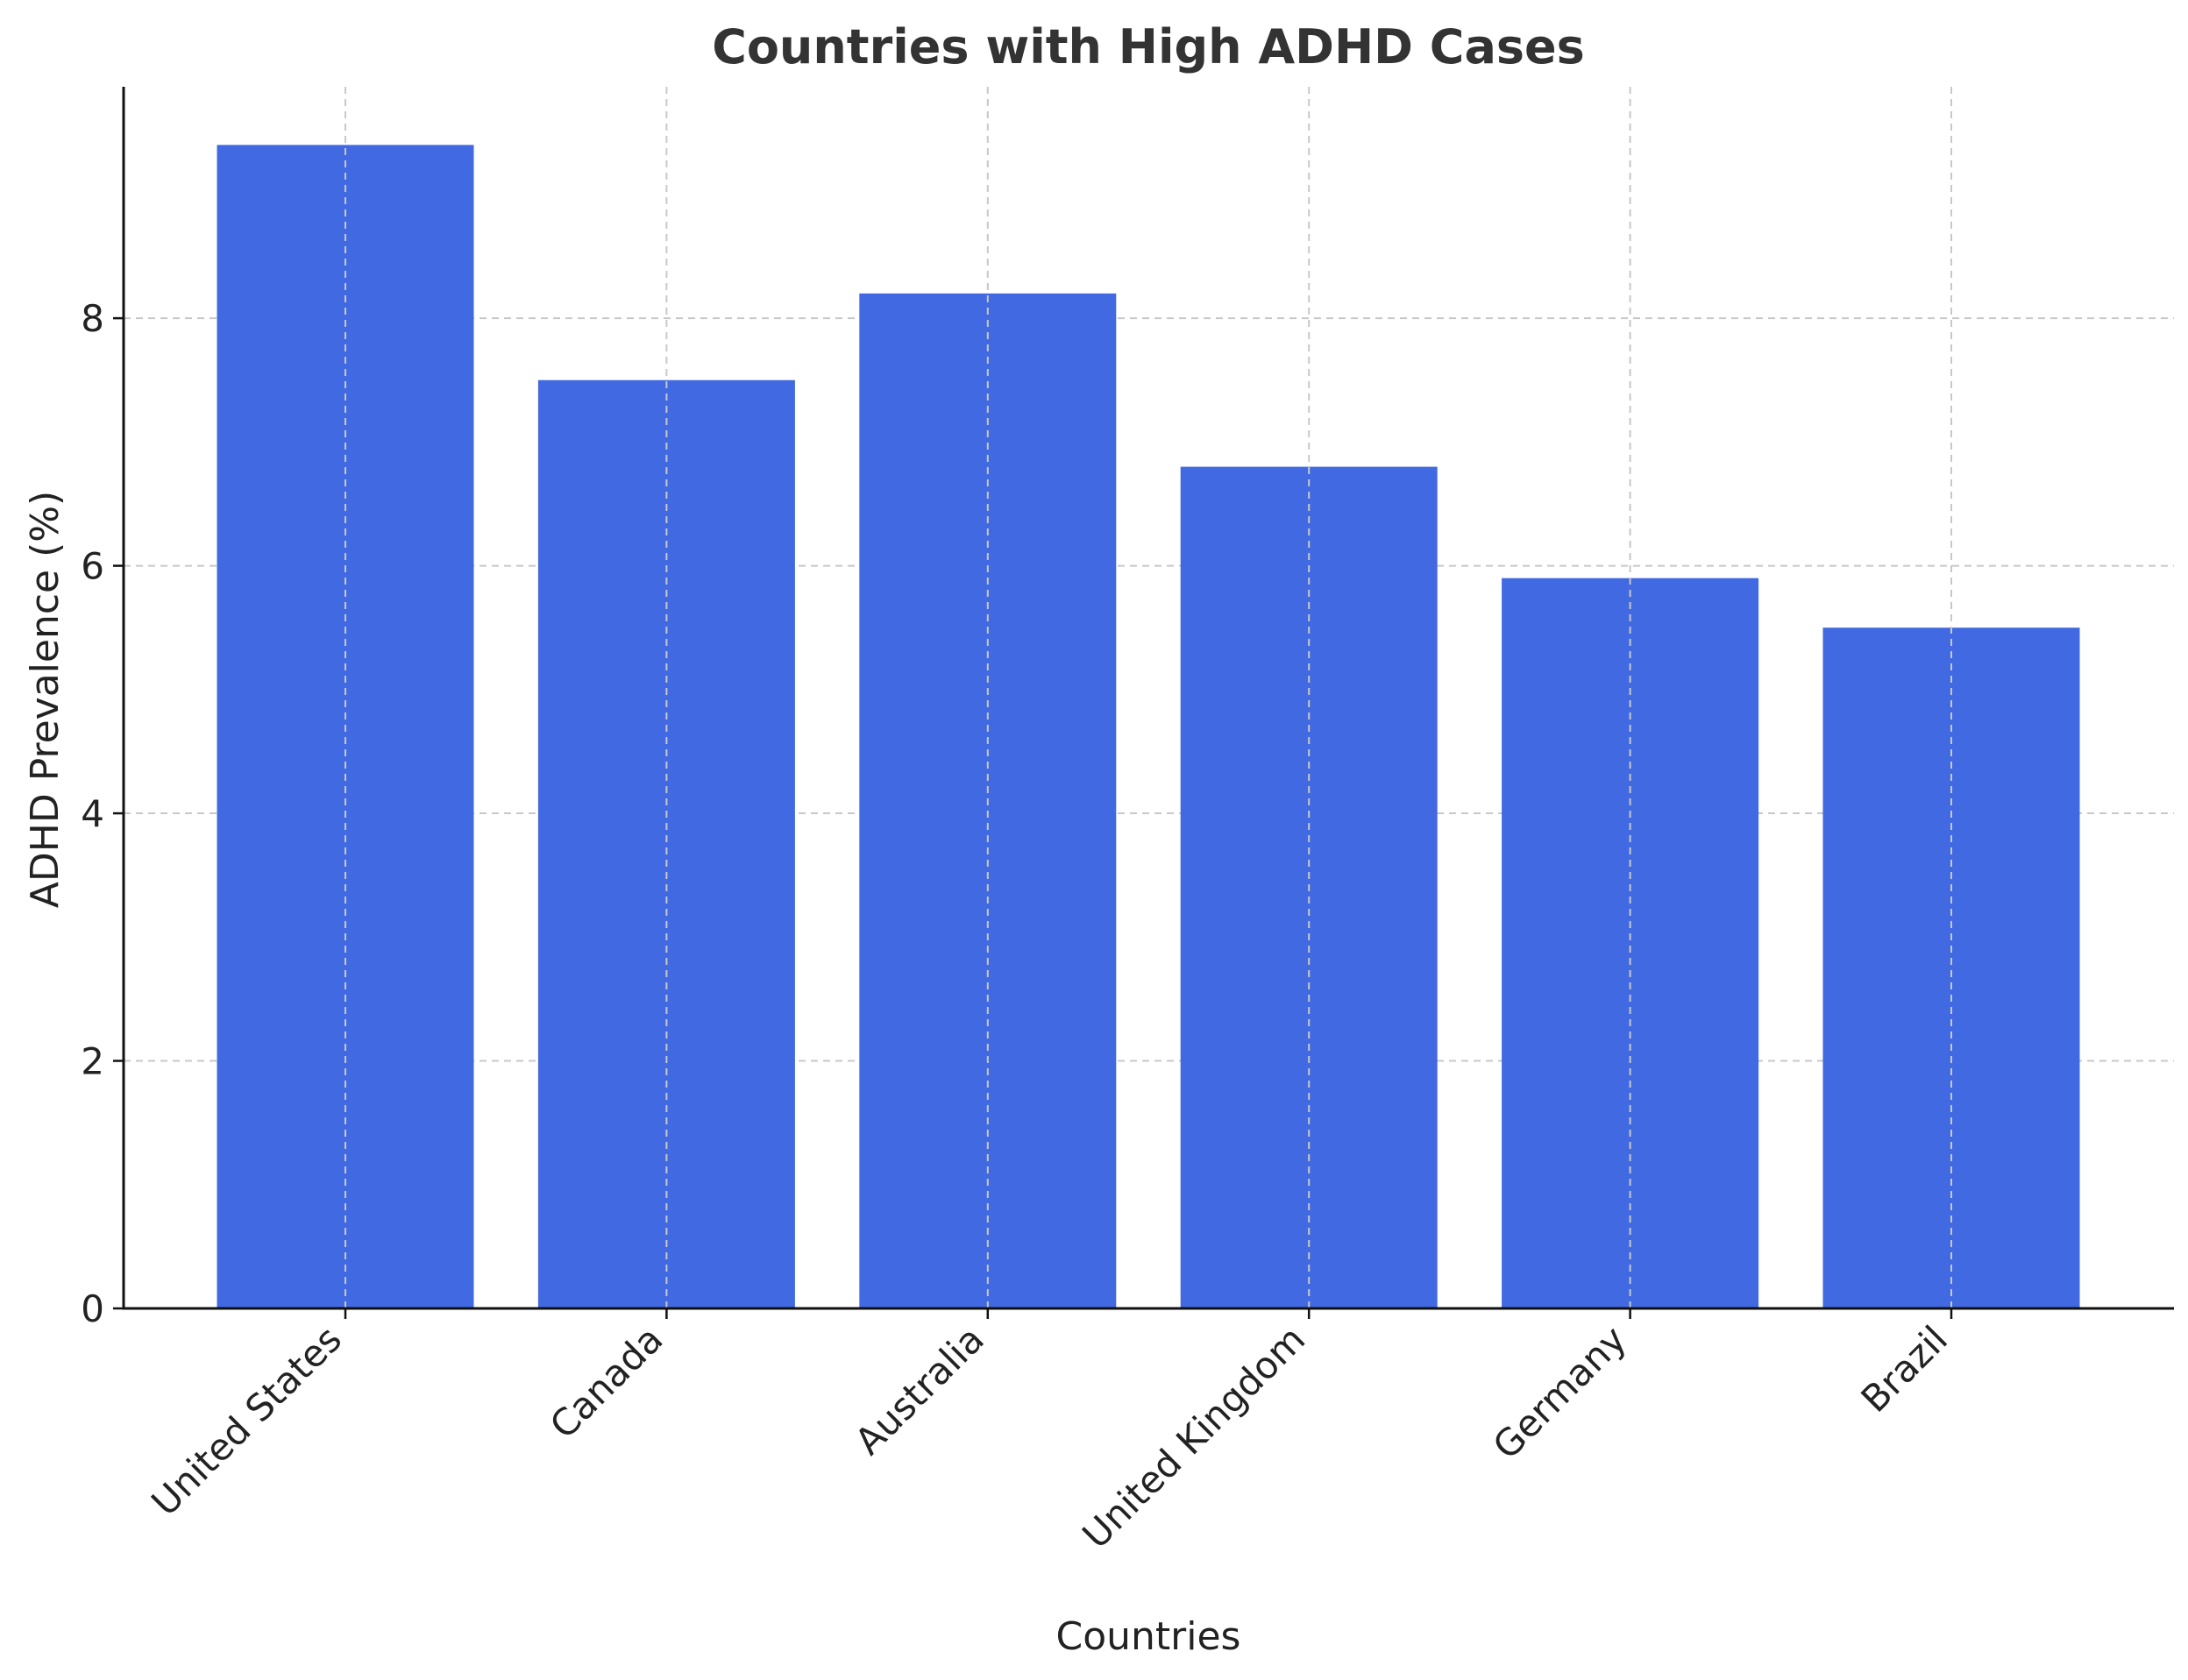 The width and height of the screenshot is (2188, 1680). I want to click on y-tick-label: 6, so click(92, 566).